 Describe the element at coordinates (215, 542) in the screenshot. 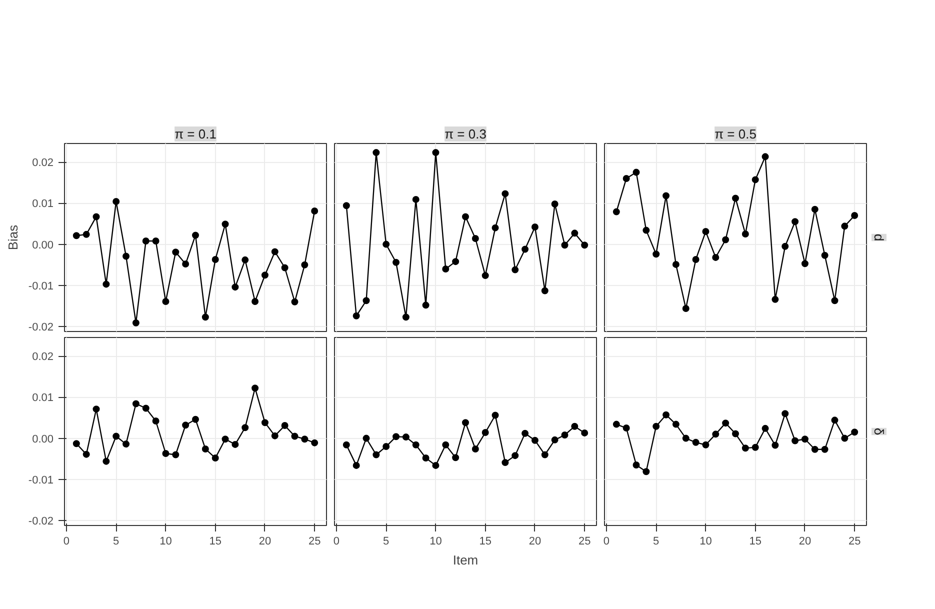

I see `x-tick-label: 15` at that location.